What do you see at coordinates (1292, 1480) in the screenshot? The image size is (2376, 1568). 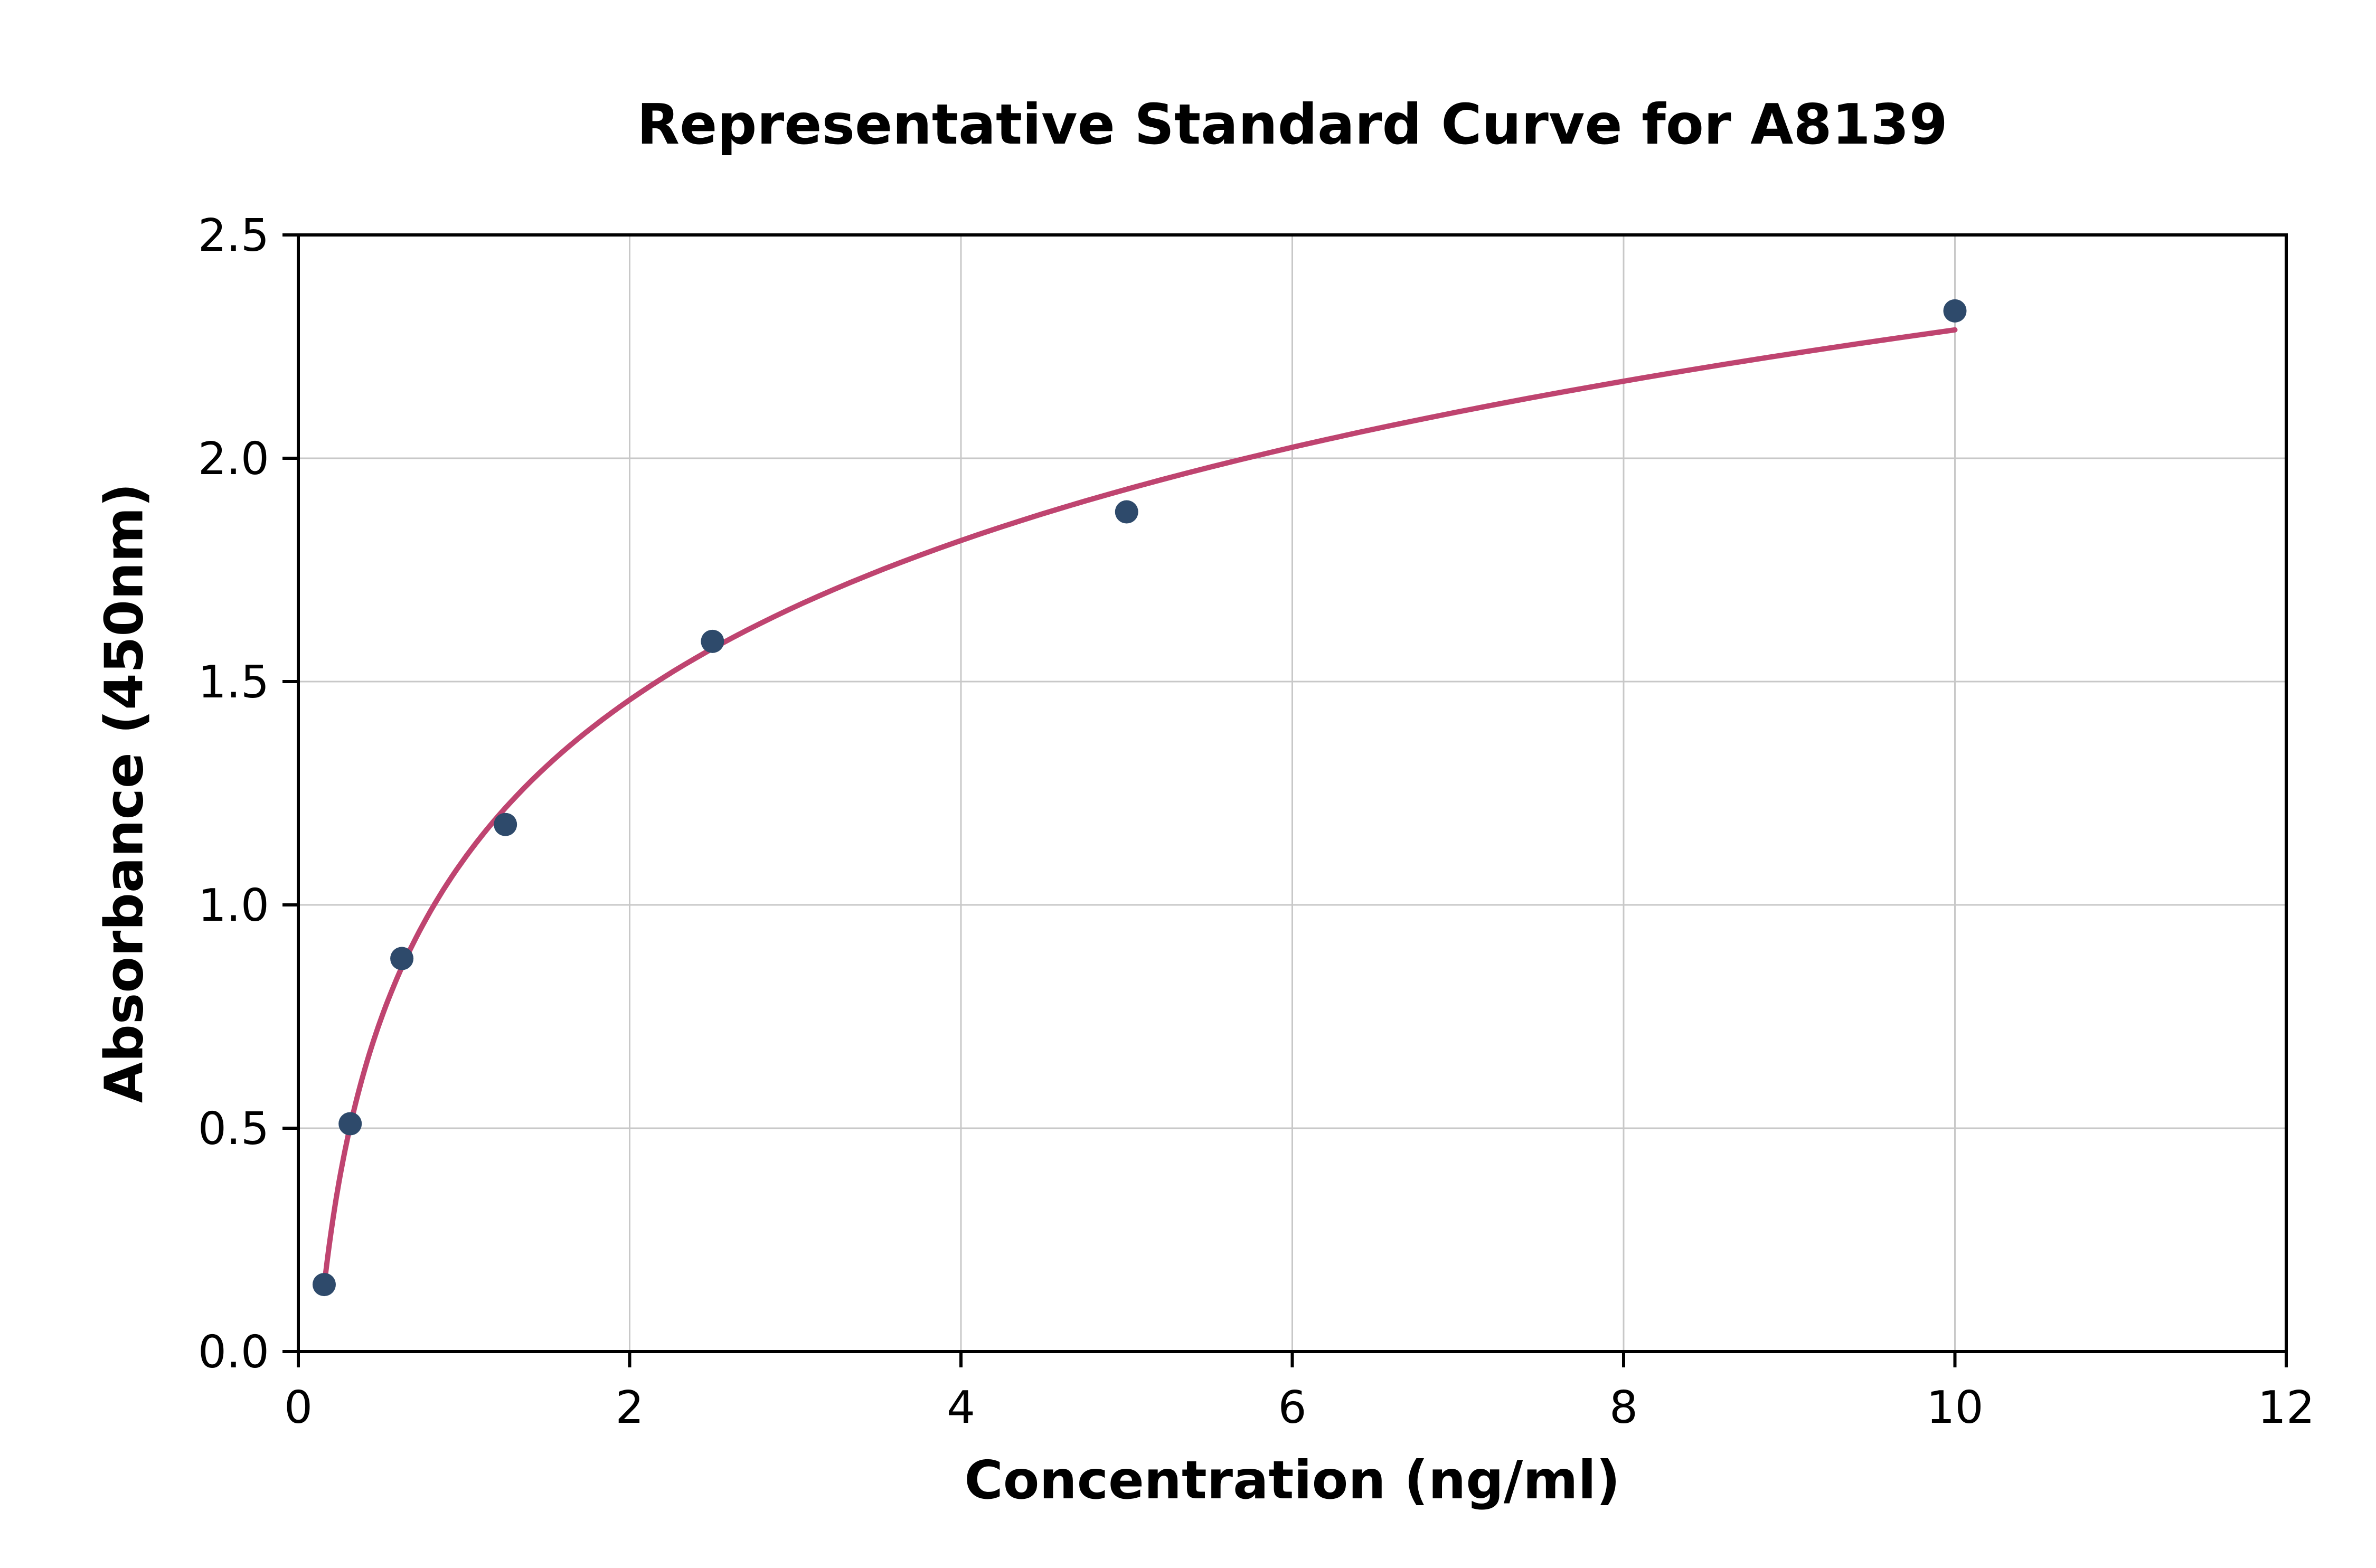 I see `x-axis-label: Concentration (ng/ml)` at bounding box center [1292, 1480].